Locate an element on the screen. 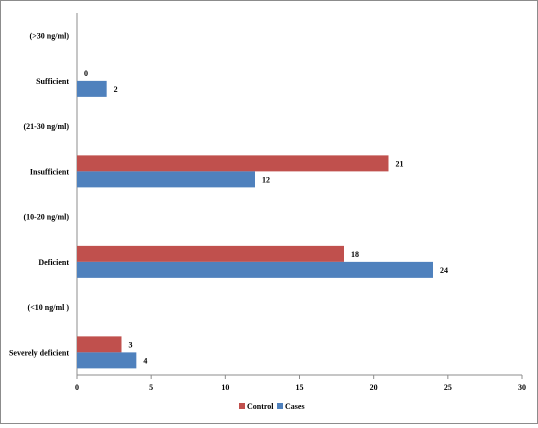 The image size is (538, 428). category-label: (21-30 ng/ml) is located at coordinates (46, 126).